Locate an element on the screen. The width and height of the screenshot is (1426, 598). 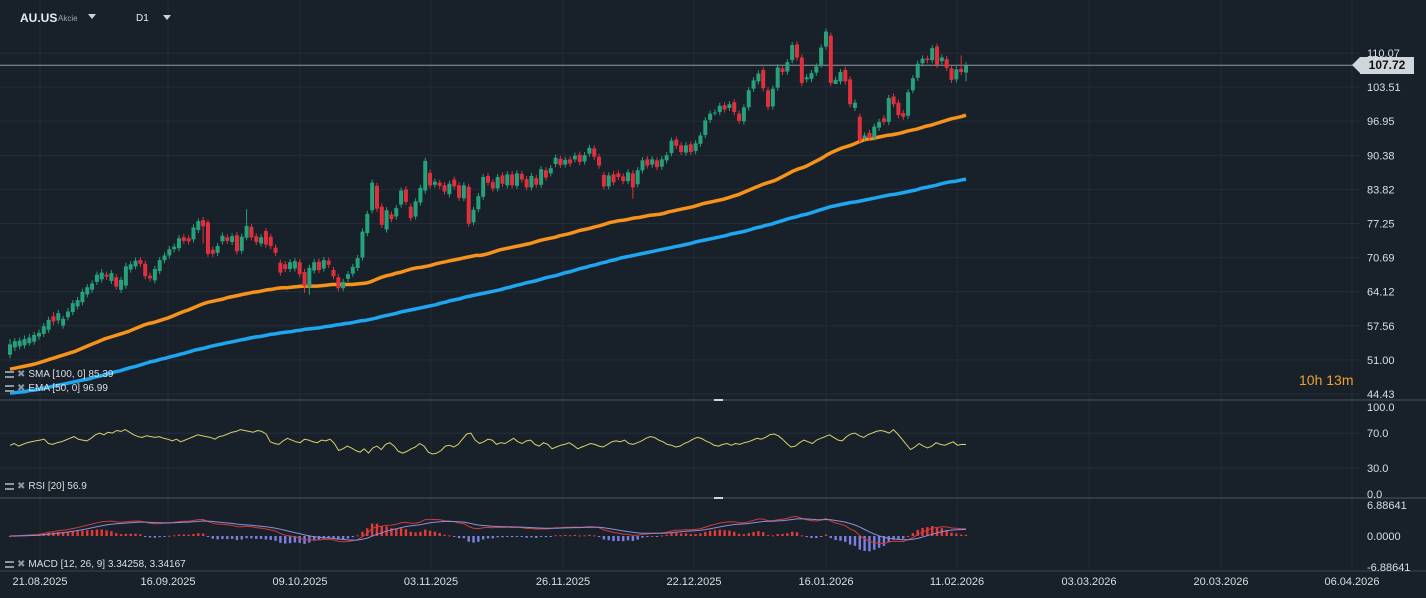
date-tick-label: 16.09.2025 is located at coordinates (167, 582).